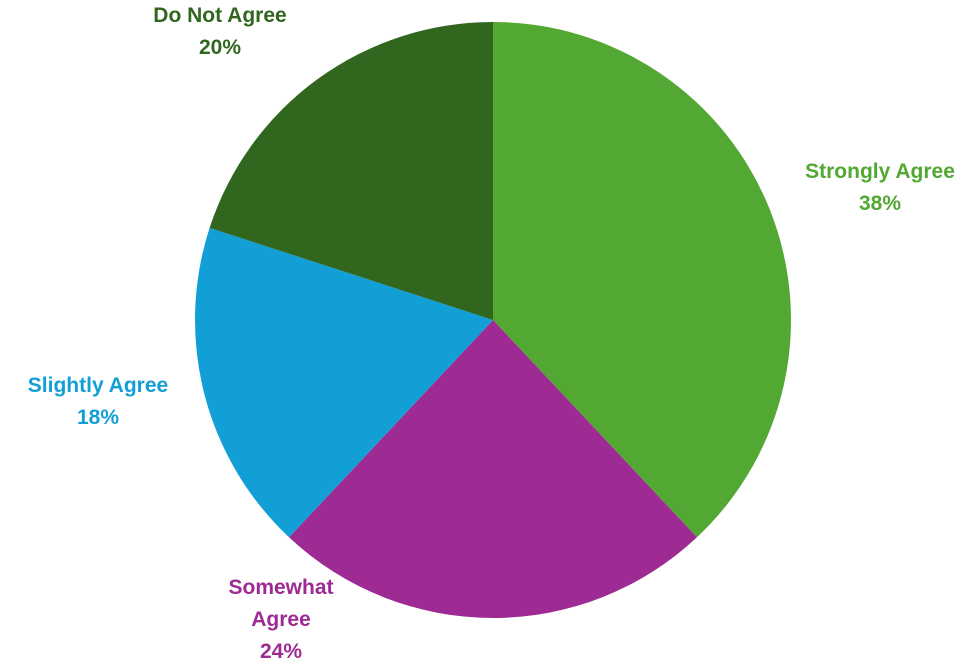  What do you see at coordinates (98, 401) in the screenshot?
I see `slice-label-slightly-agree: Slightly Agree 18%` at bounding box center [98, 401].